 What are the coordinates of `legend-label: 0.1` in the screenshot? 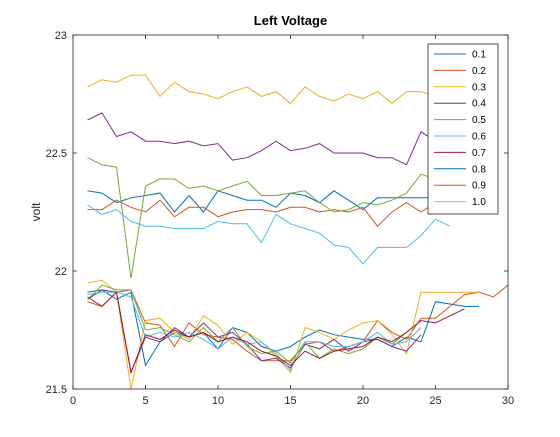 It's located at (479, 55).